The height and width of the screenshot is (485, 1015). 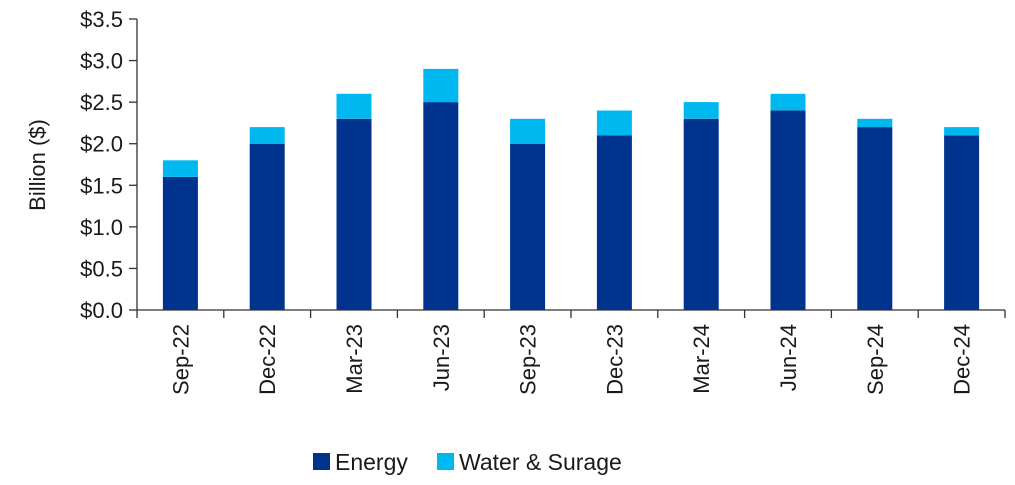 I want to click on x-tick-label: Dec-22, so click(x=267, y=359).